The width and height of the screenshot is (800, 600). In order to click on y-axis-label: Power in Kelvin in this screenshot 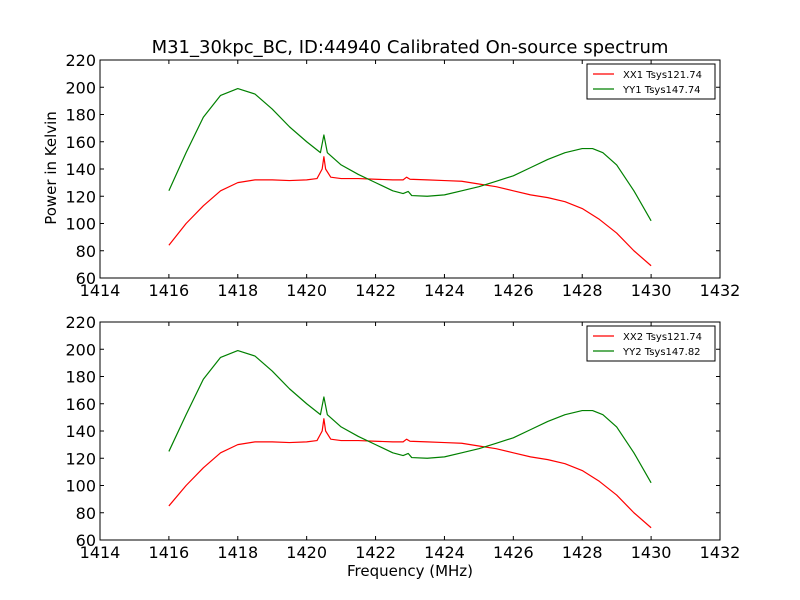, I will do `click(51, 168)`.